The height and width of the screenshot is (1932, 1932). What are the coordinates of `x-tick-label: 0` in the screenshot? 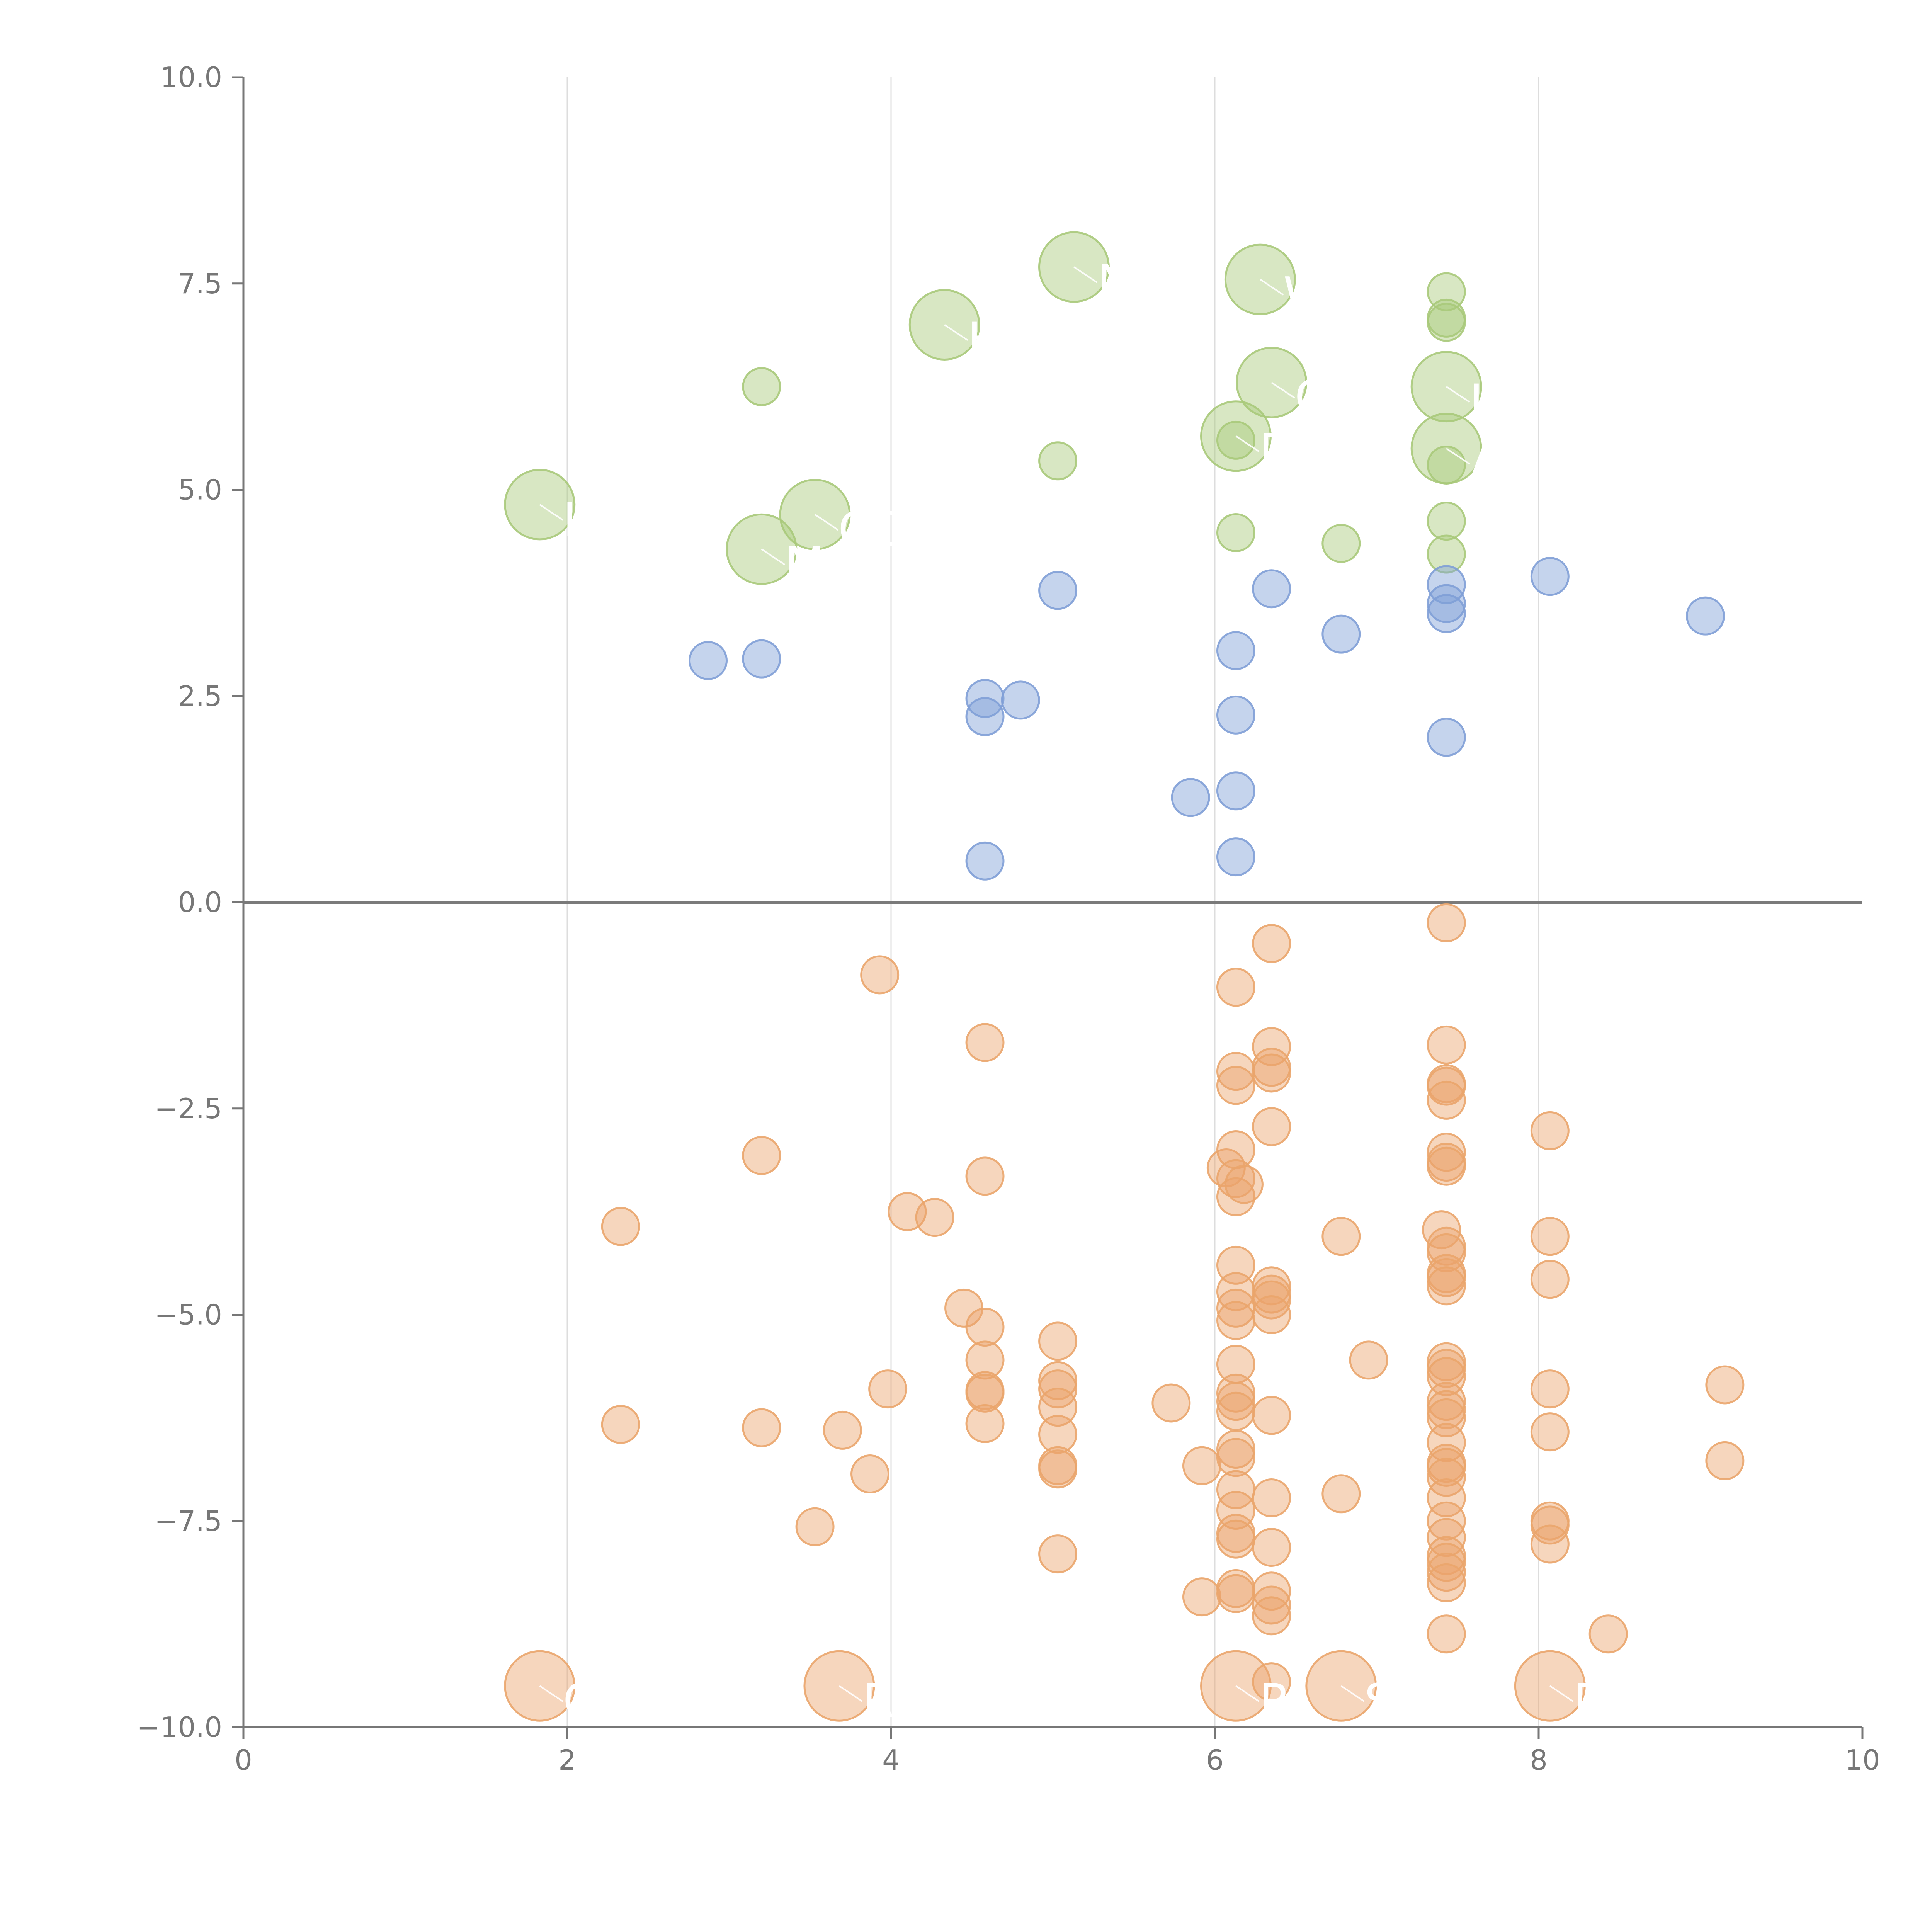 It's located at (244, 1760).